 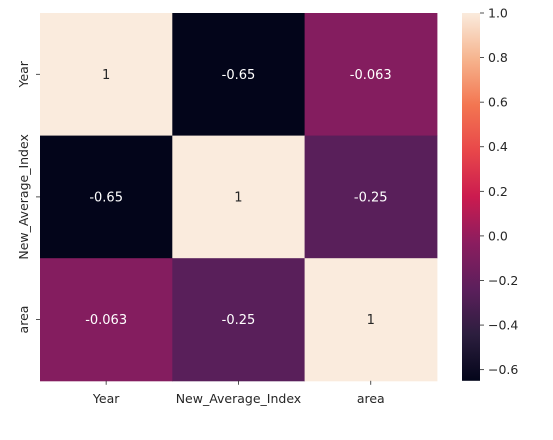 What do you see at coordinates (239, 398) in the screenshot?
I see `x-tick-label: New_Average_Index` at bounding box center [239, 398].